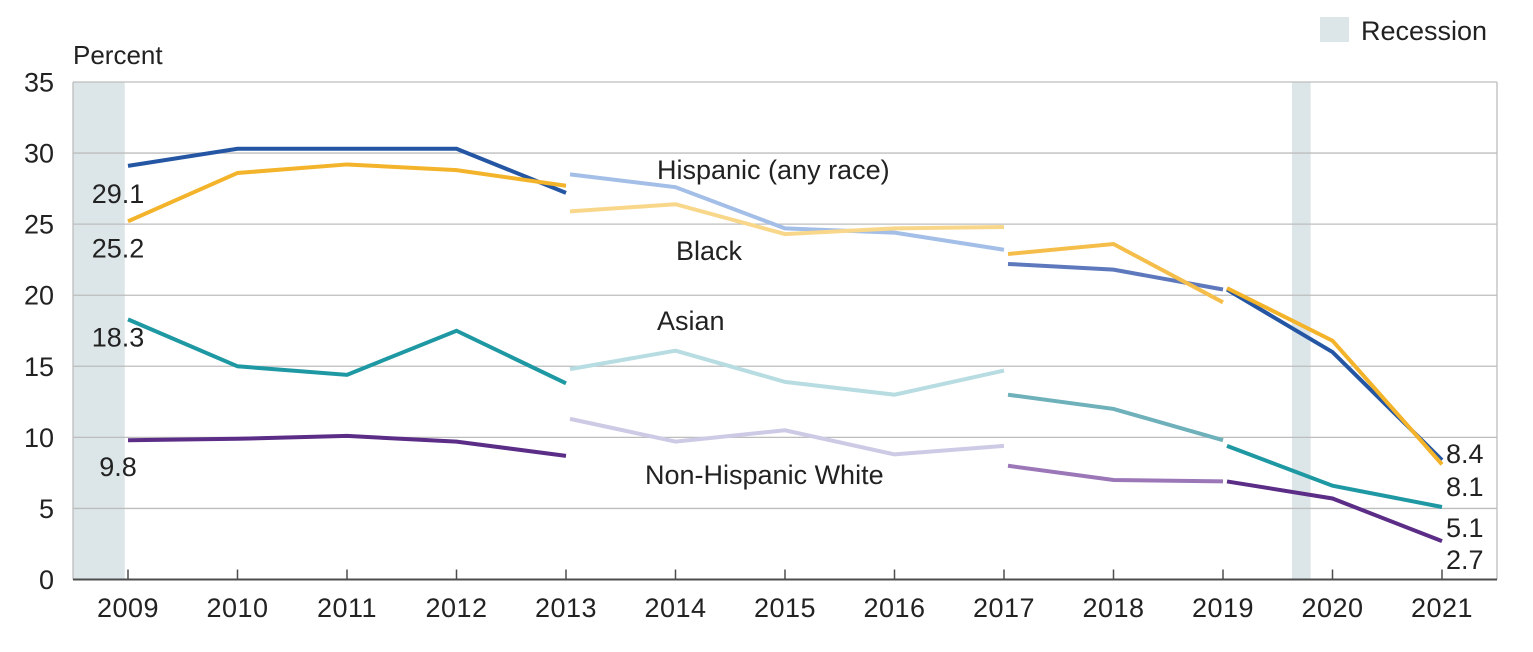 The image size is (1533, 652). What do you see at coordinates (709, 251) in the screenshot?
I see `black-series-label: Black` at bounding box center [709, 251].